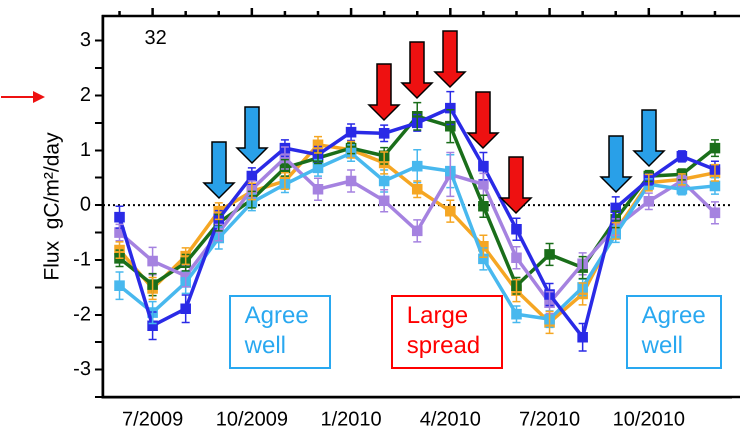  Describe the element at coordinates (82, 314) in the screenshot. I see `y-tick-label: -2` at that location.